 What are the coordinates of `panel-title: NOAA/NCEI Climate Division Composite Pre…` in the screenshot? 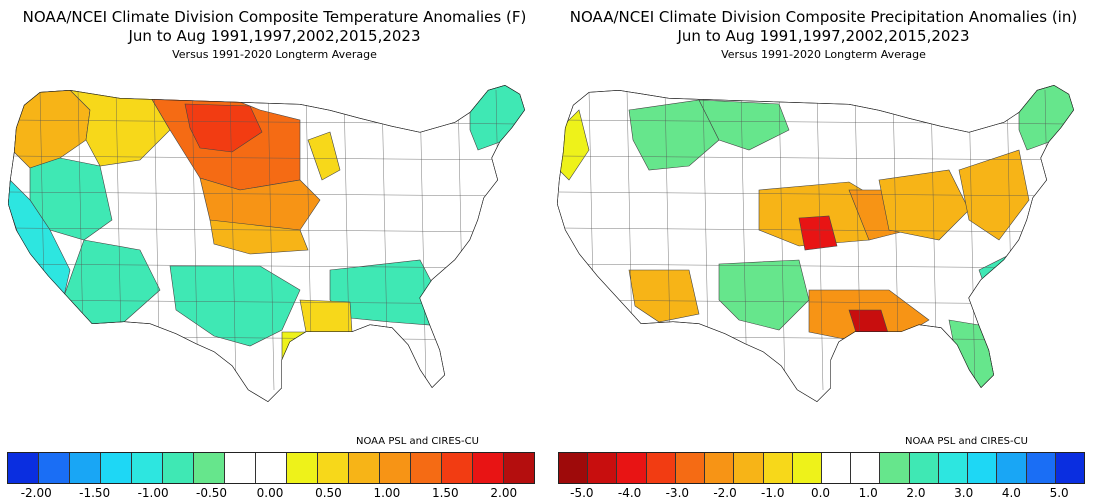 It's located at (823, 17).